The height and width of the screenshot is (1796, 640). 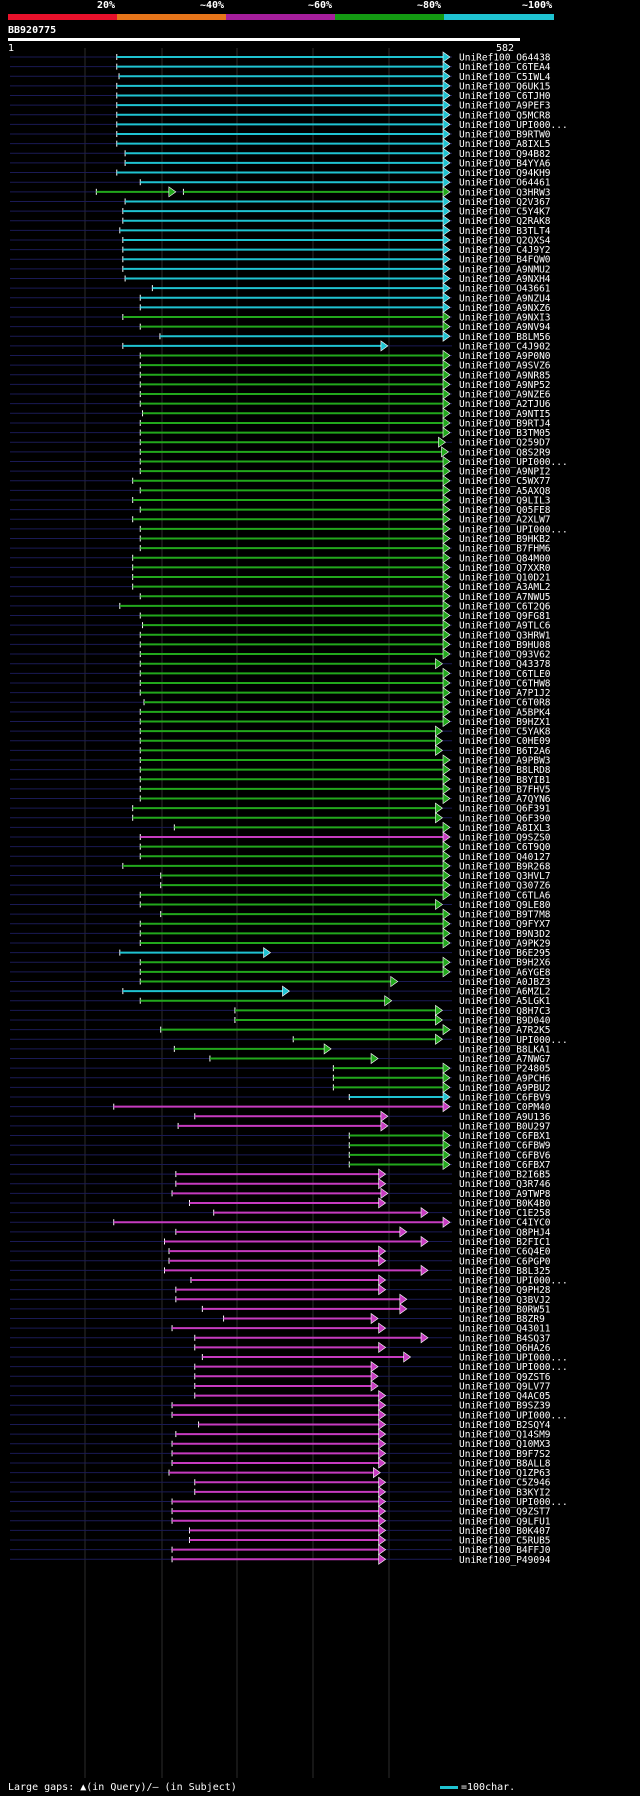 I want to click on hit-id-label: UniRef100_Q3HRW3, so click(x=505, y=192).